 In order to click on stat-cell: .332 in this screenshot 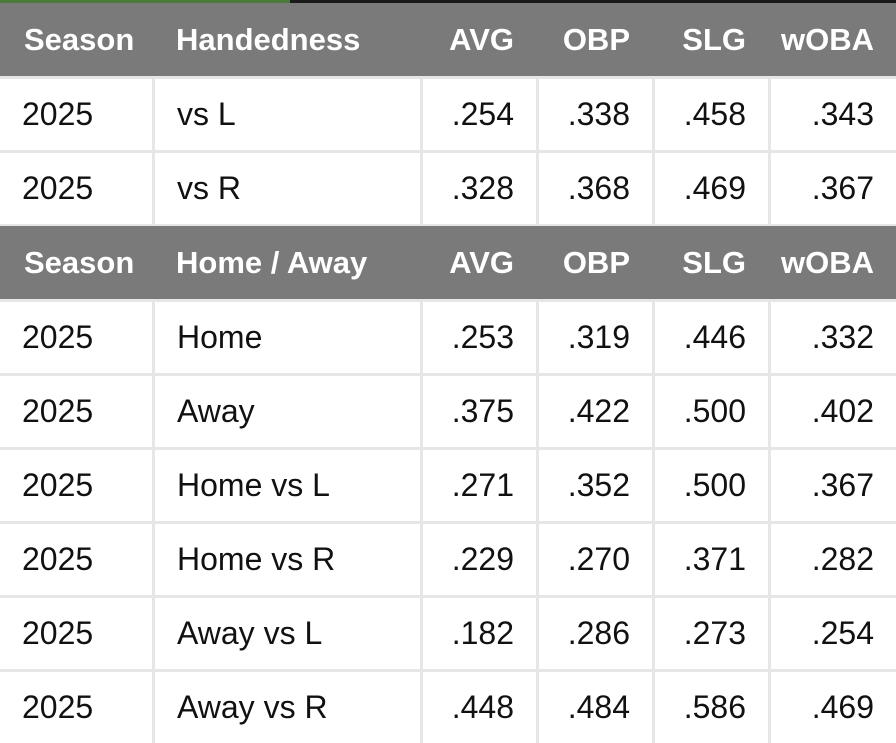, I will do `click(833, 337)`.